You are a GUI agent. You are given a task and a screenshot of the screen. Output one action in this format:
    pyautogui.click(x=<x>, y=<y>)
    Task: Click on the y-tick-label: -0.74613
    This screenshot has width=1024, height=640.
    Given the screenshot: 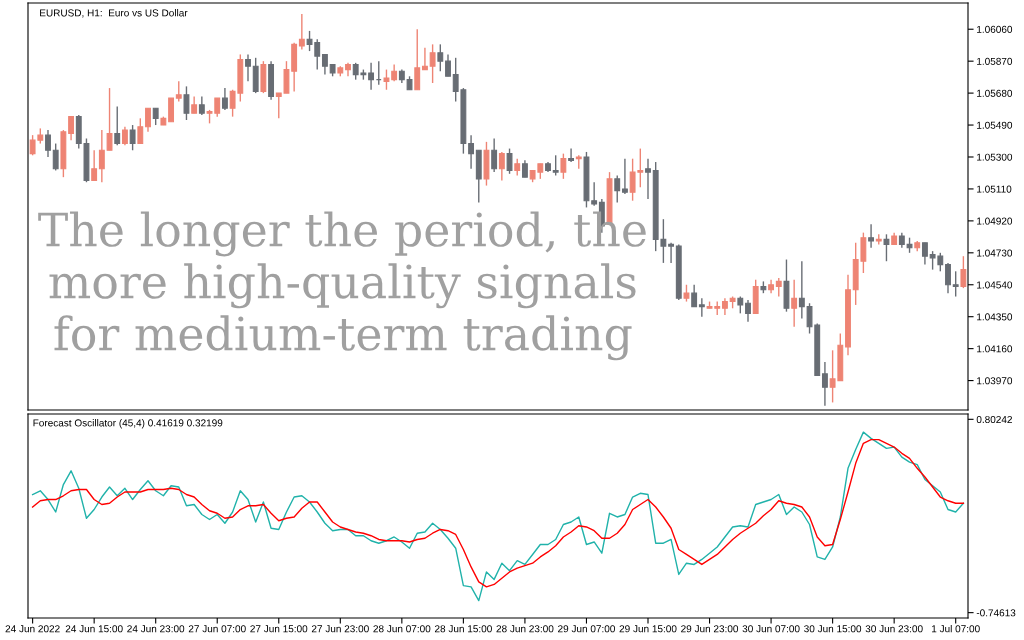 What is the action you would take?
    pyautogui.click(x=996, y=613)
    